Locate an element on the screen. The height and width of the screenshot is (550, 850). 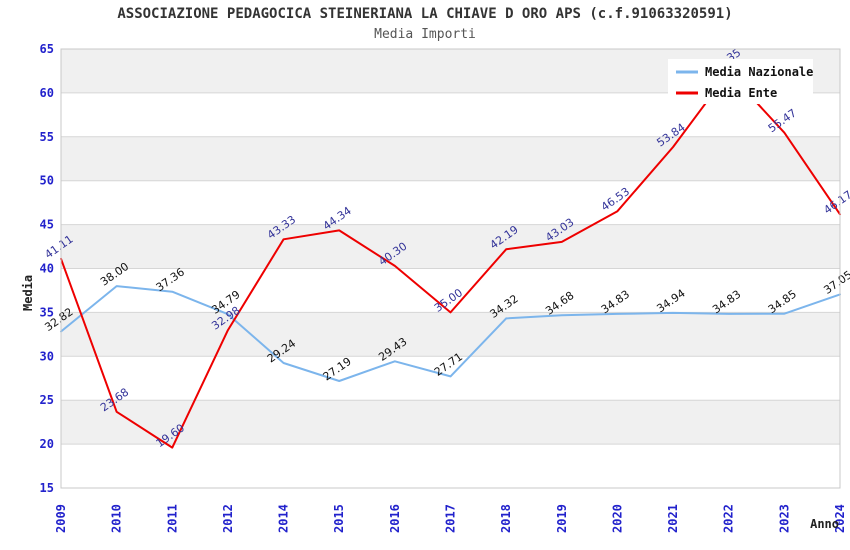
legend-item-entity: Media Ente is located at coordinates (726, 93).